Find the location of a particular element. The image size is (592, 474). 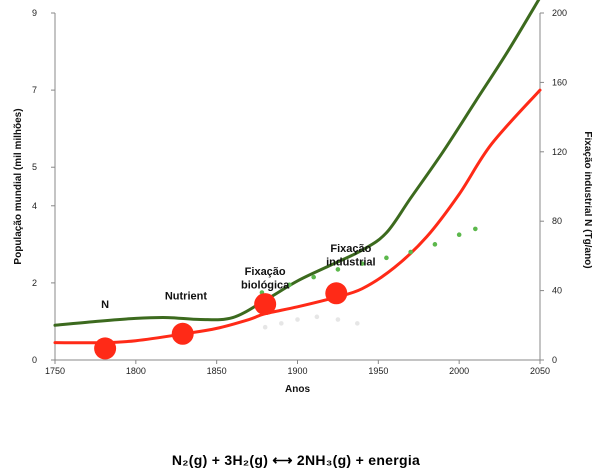

y-right-tick-label: 120 is located at coordinates (559, 152).